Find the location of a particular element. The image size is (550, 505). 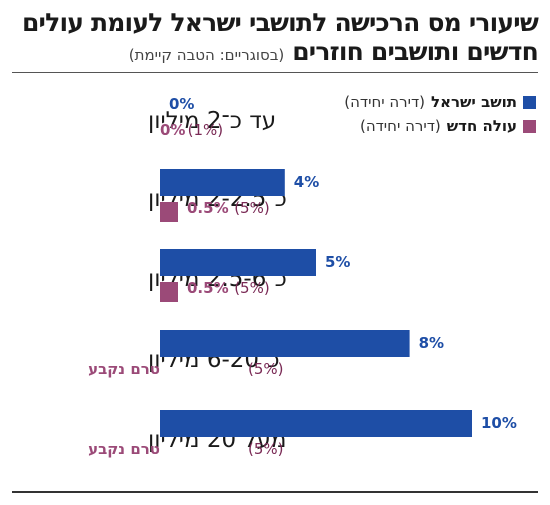

legend-swatch-new-immigrant is located at coordinates (529, 126).